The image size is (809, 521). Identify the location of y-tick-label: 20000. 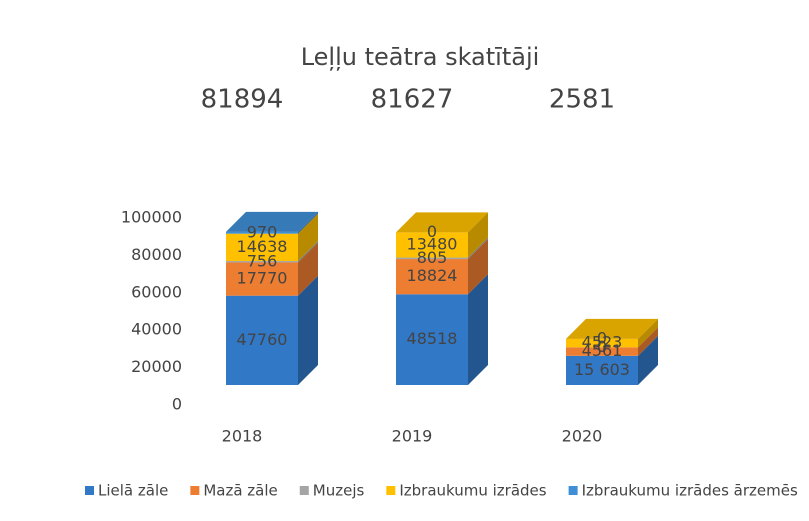
(156, 366).